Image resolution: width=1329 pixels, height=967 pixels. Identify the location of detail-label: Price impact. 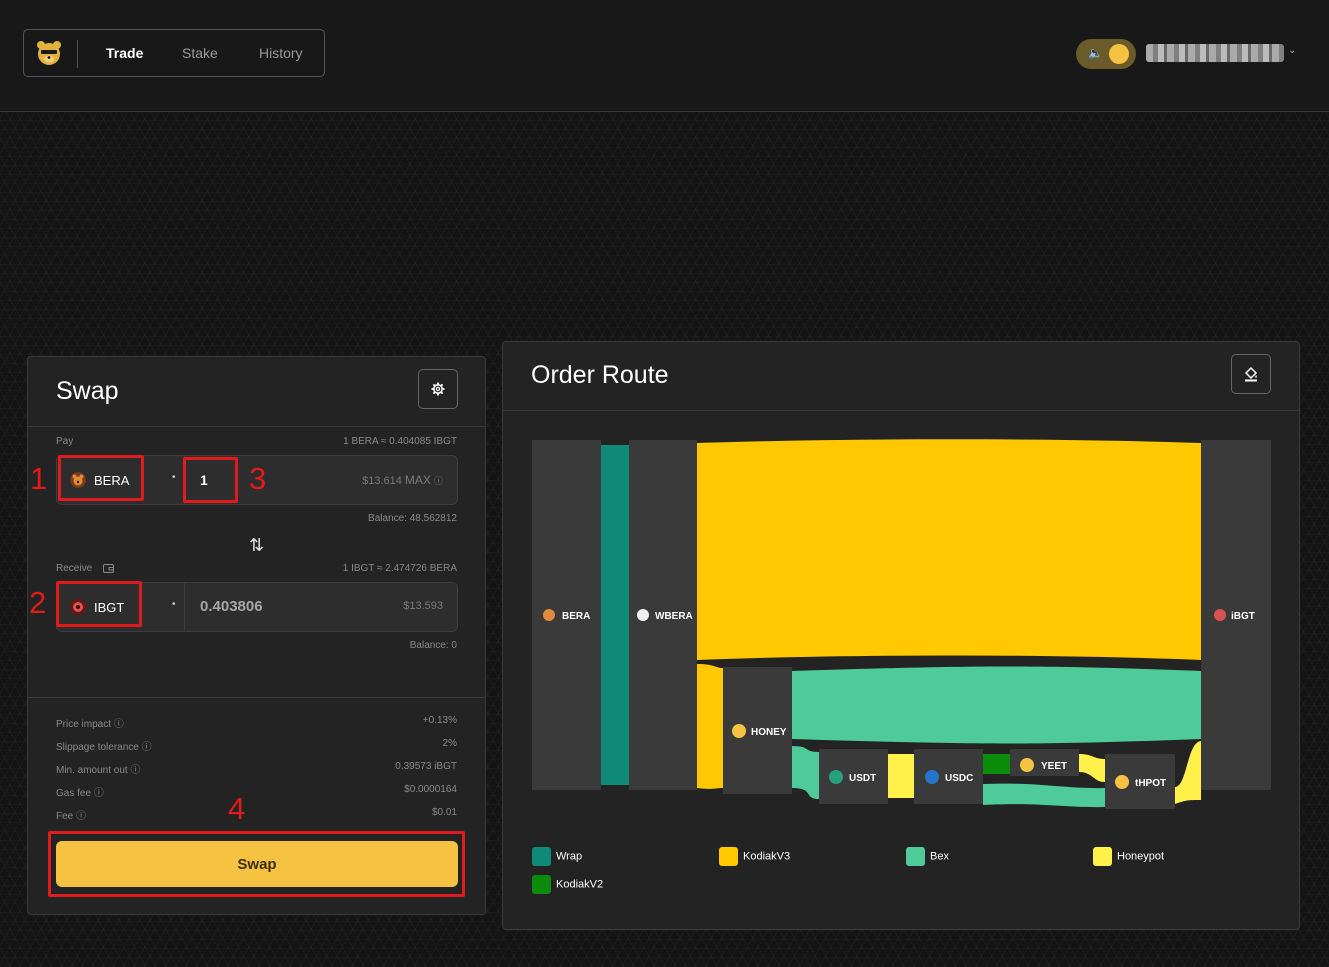
(84, 724).